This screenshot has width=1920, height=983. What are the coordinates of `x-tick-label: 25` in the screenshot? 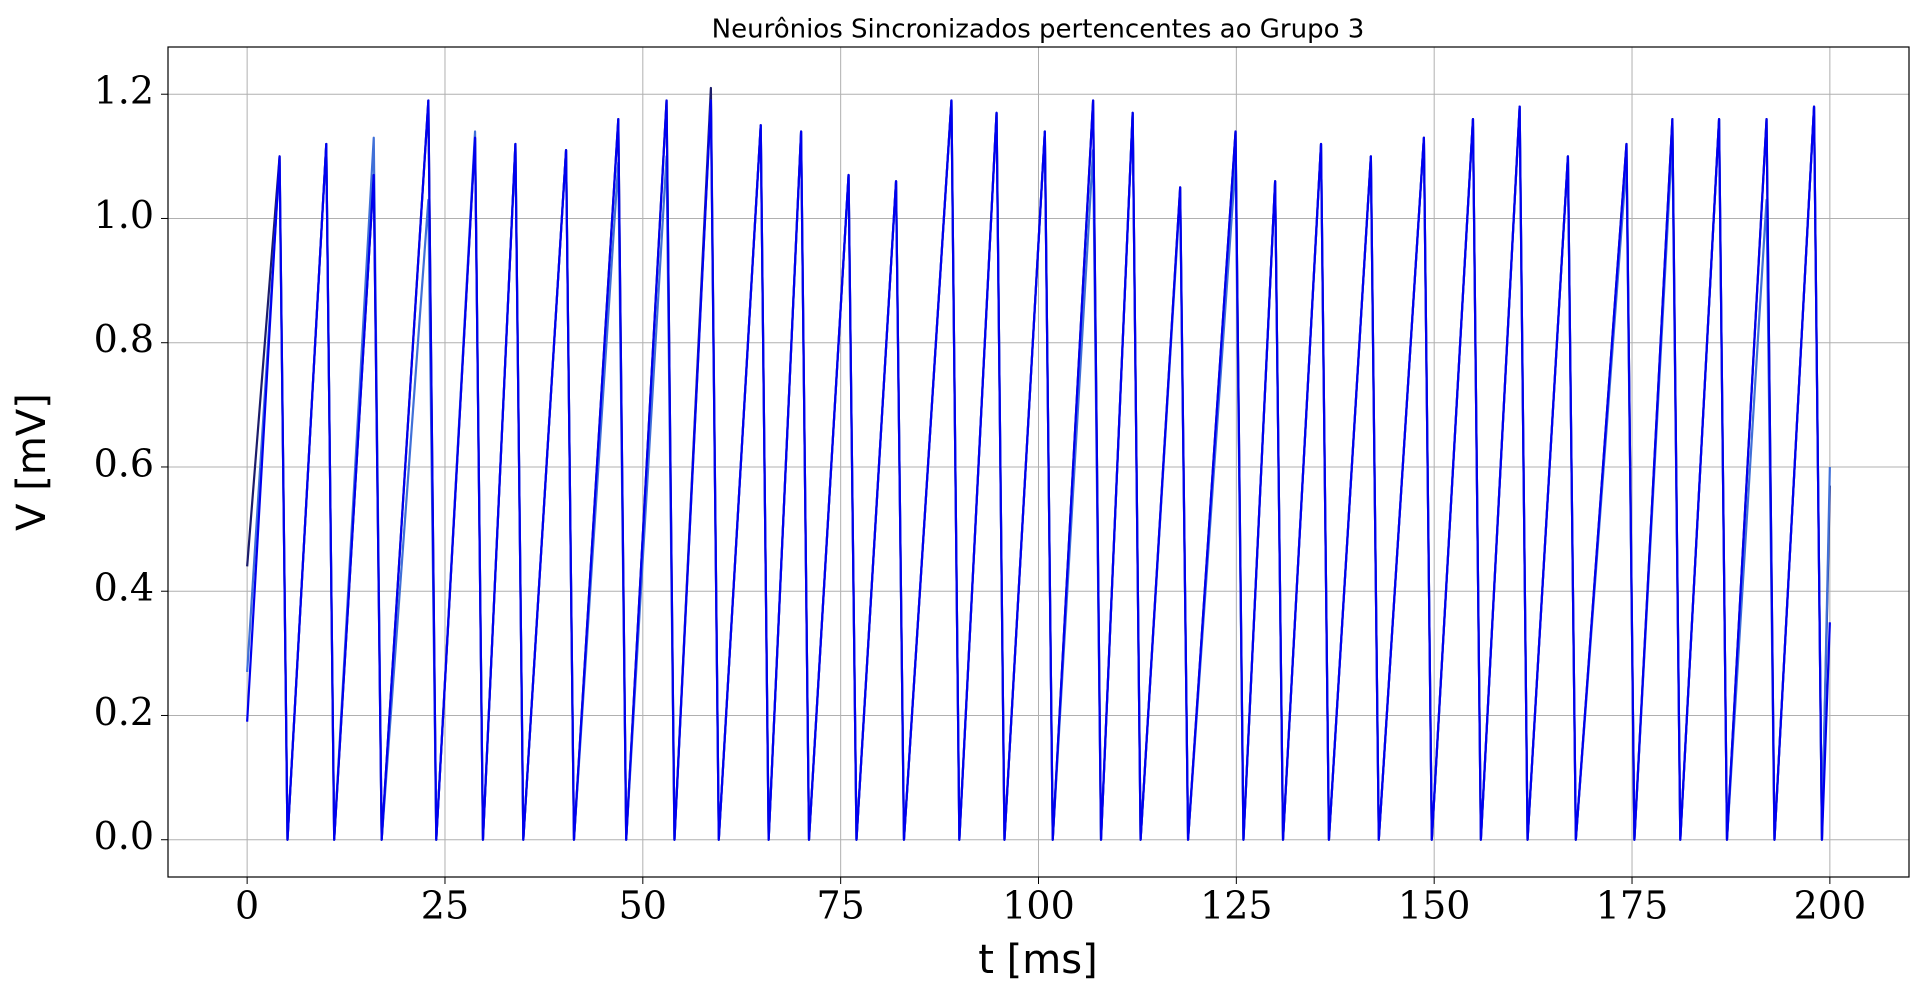 It's located at (445, 906).